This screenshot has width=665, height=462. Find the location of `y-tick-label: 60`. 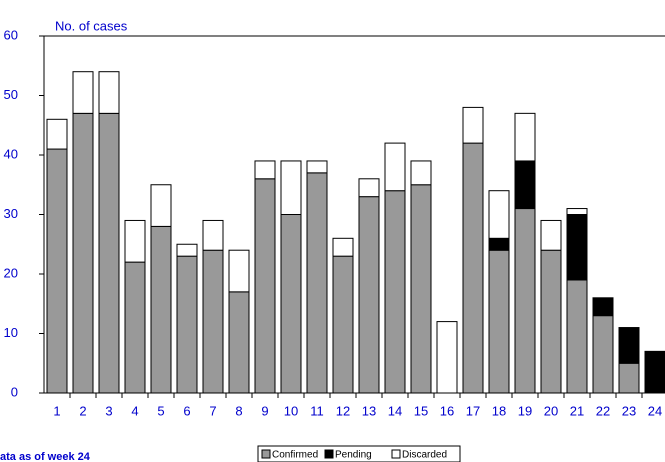

y-tick-label: 60 is located at coordinates (11, 34).